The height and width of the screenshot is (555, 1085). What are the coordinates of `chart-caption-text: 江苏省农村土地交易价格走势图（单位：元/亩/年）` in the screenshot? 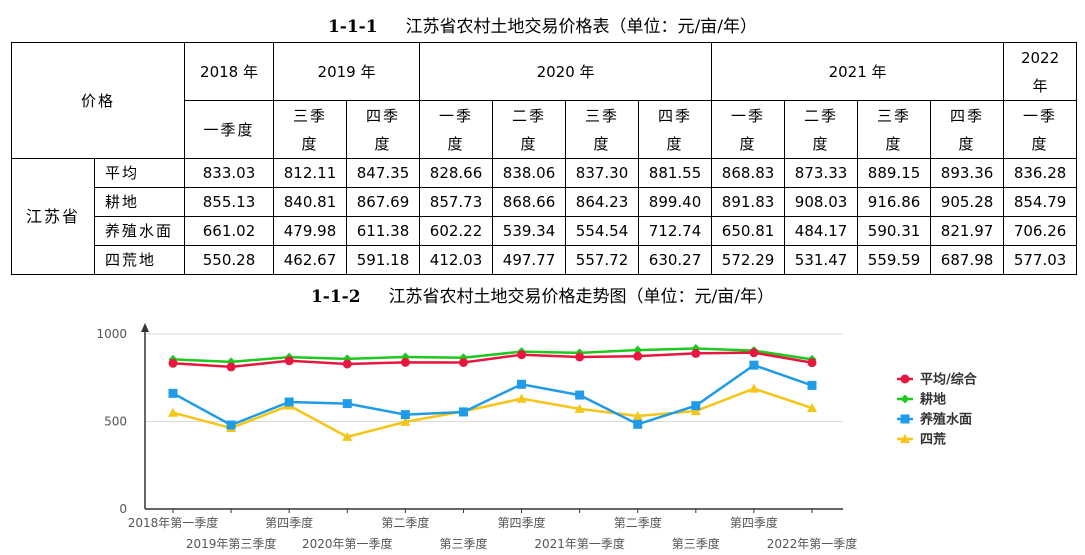 It's located at (581, 297).